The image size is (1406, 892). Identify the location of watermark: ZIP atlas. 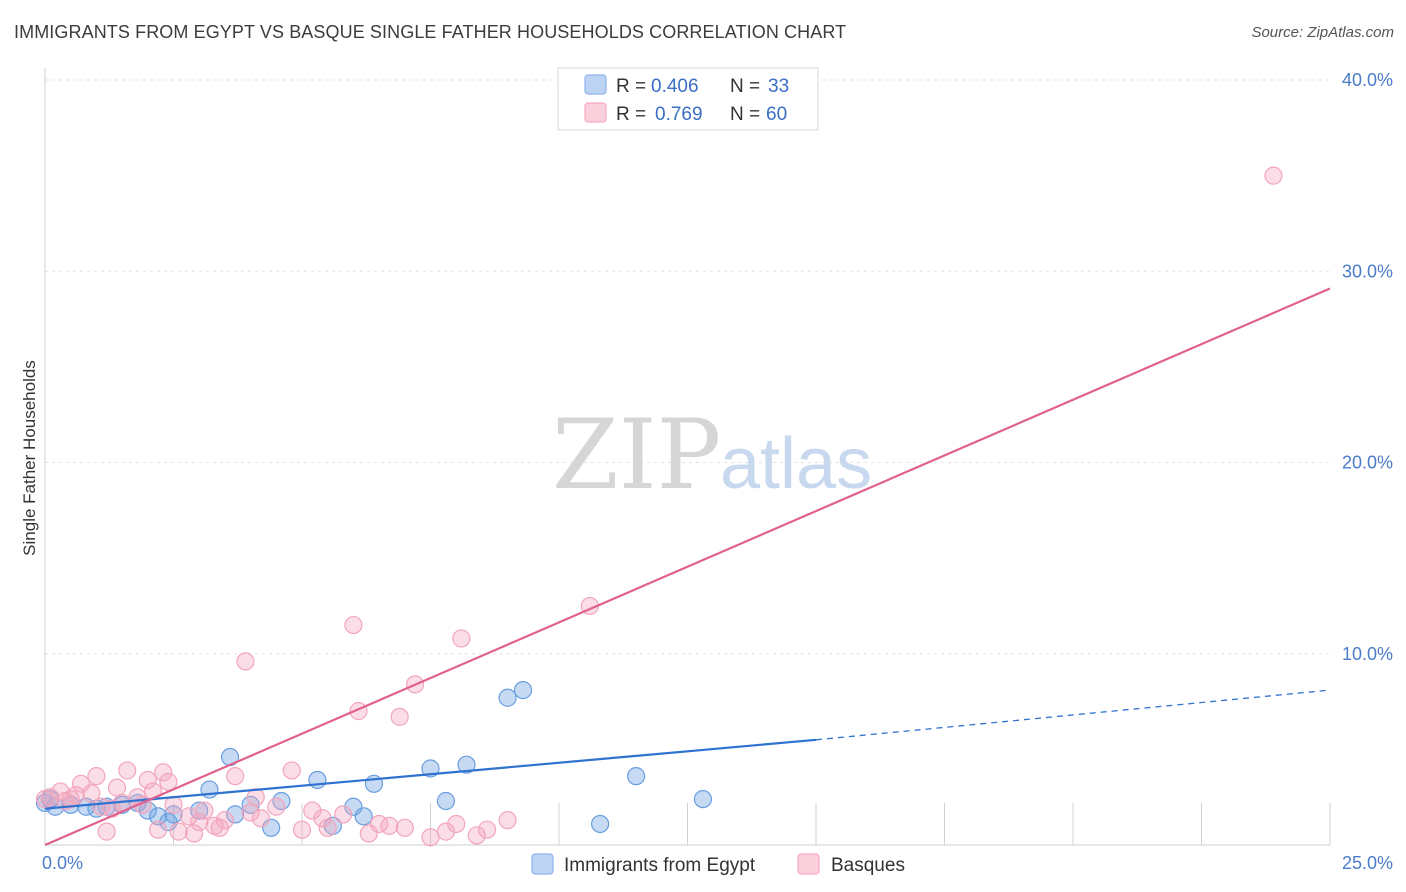
(712, 455).